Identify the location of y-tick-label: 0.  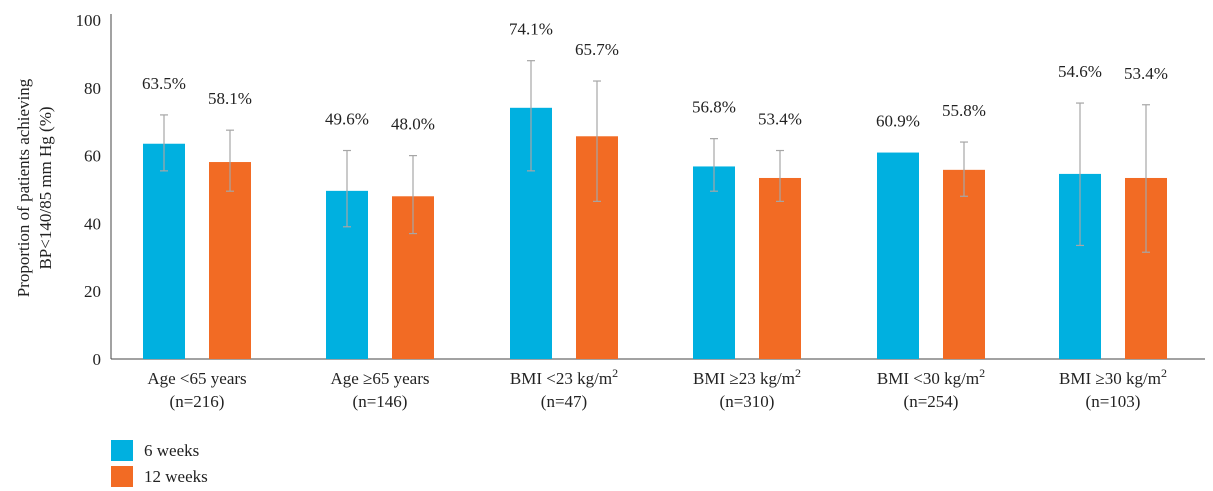
(97, 359).